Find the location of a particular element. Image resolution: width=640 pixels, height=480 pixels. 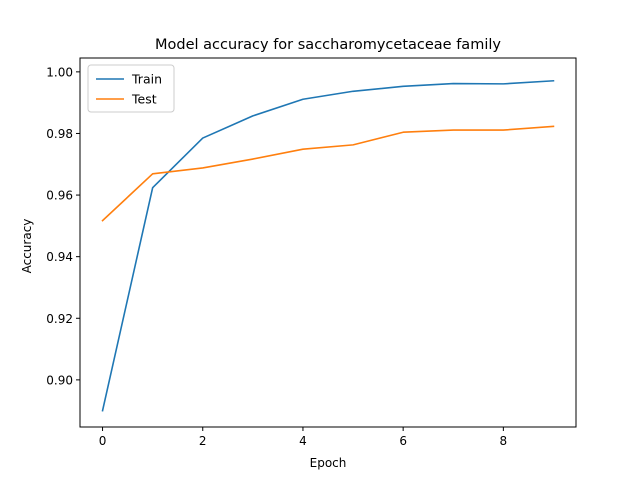

y-tick-label: 1.00 is located at coordinates (59, 72).